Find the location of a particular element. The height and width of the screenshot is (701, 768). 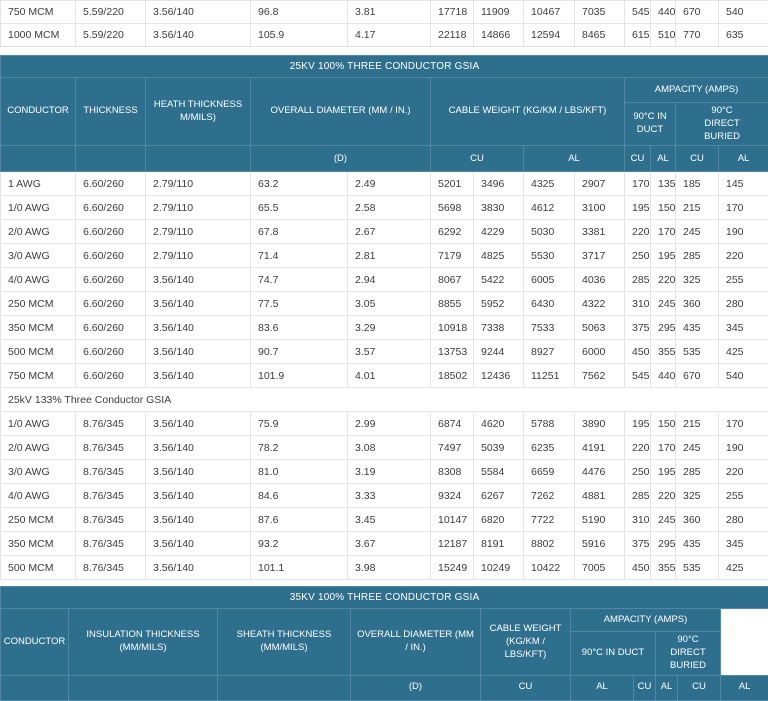

cell: 7562 is located at coordinates (600, 376).